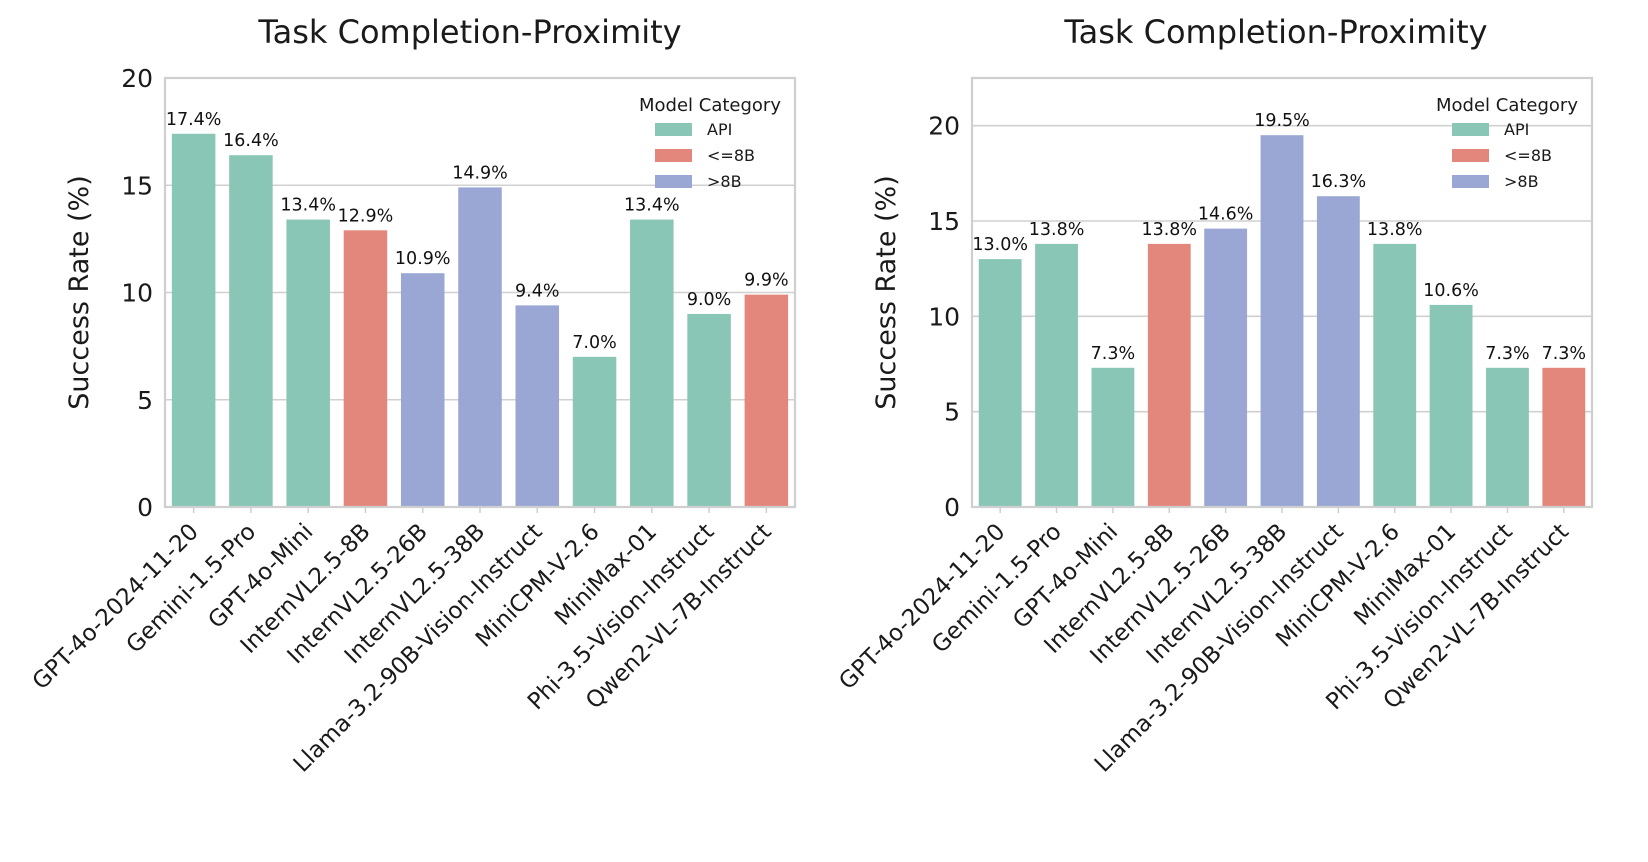 The height and width of the screenshot is (862, 1648). Describe the element at coordinates (366, 216) in the screenshot. I see `data-label: 12.9%` at that location.